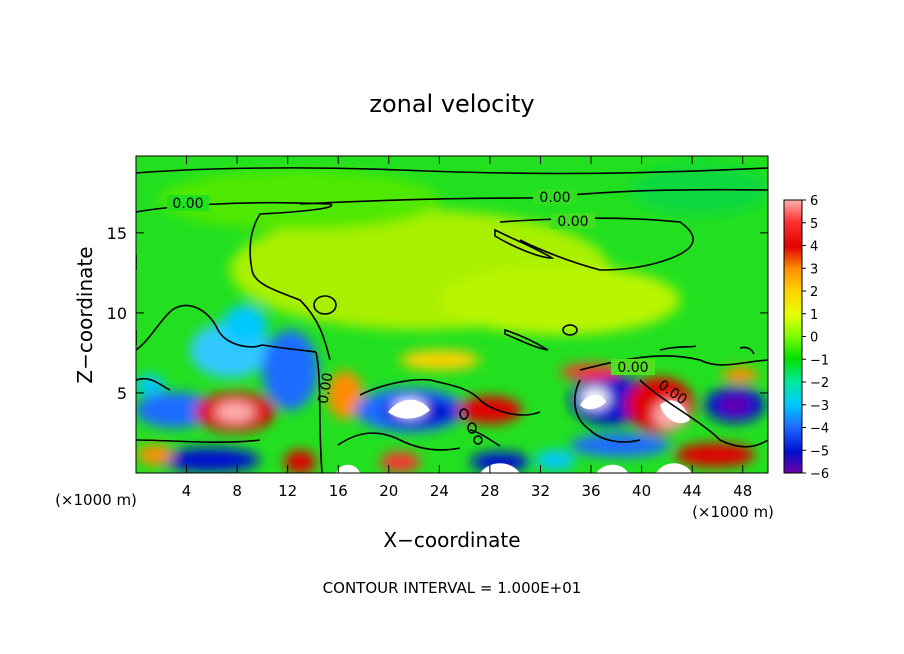  Describe the element at coordinates (814, 224) in the screenshot. I see `colorbar-tick-label: 5` at that location.